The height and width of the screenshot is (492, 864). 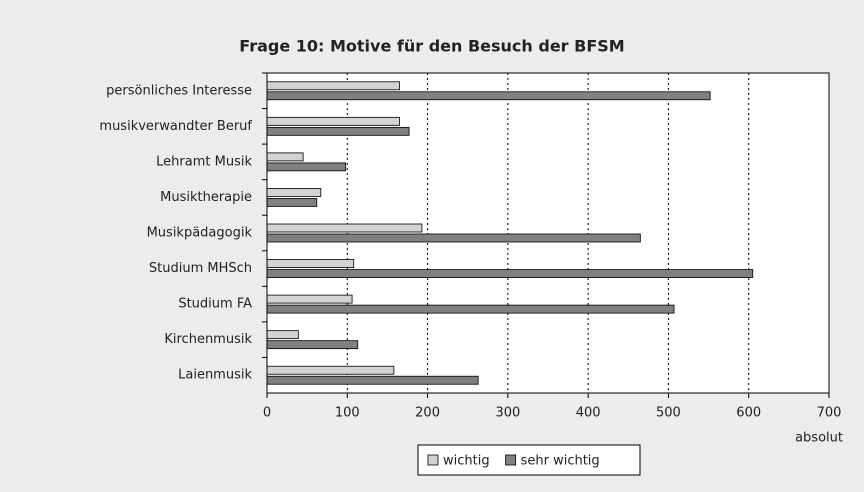 What do you see at coordinates (819, 438) in the screenshot?
I see `x-axis-label: absolut` at bounding box center [819, 438].